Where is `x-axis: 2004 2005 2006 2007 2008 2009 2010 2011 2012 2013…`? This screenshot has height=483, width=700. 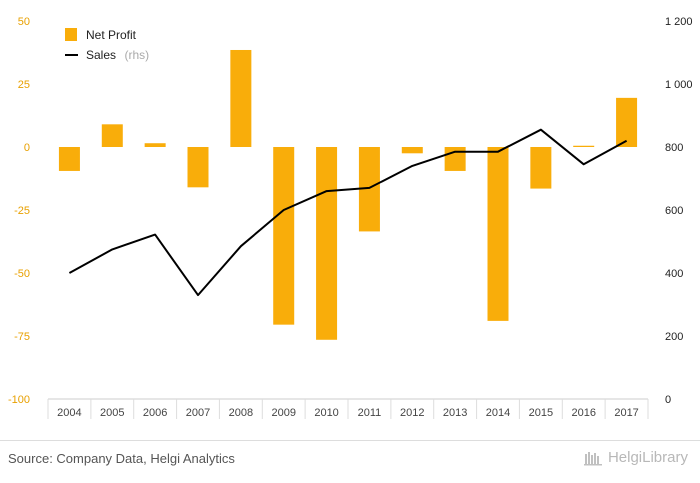 x-axis: 2004 2005 2006 2007 2008 2009 2010 2011 2012 2013… is located at coordinates (348, 408).